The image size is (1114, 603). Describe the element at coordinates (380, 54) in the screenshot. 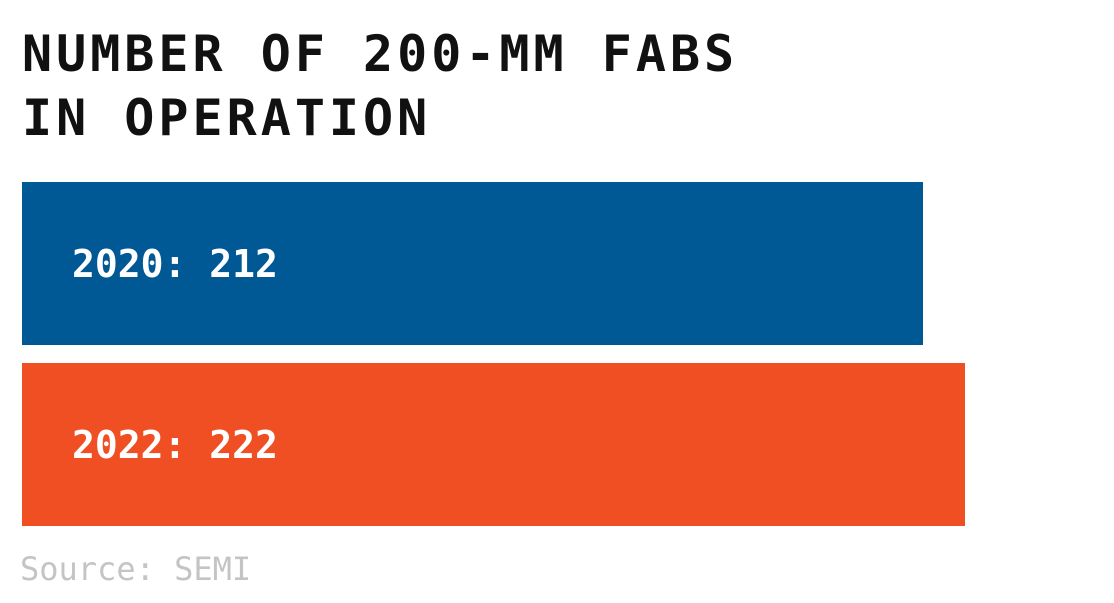

I see `chart-title-line-1: NUMBER OF 200-MM FABS` at that location.